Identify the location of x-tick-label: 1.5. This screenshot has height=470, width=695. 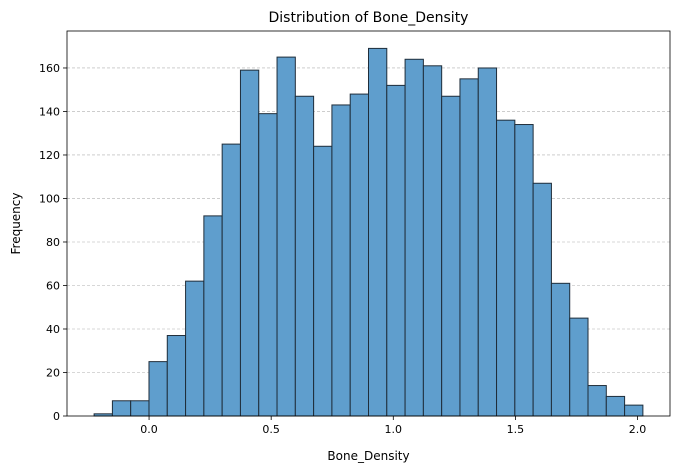
(516, 429).